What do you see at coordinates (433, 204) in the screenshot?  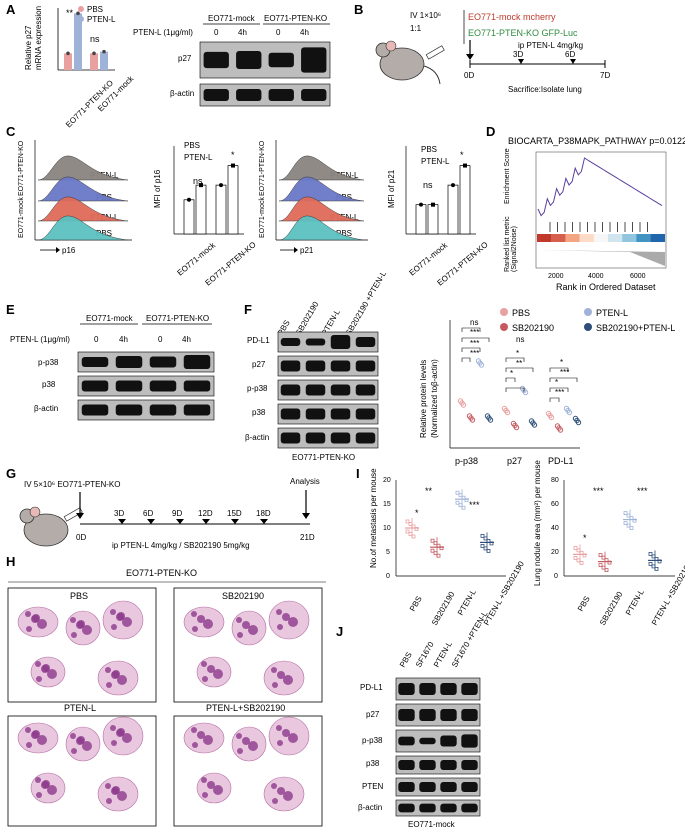 I see `c-point` at bounding box center [433, 204].